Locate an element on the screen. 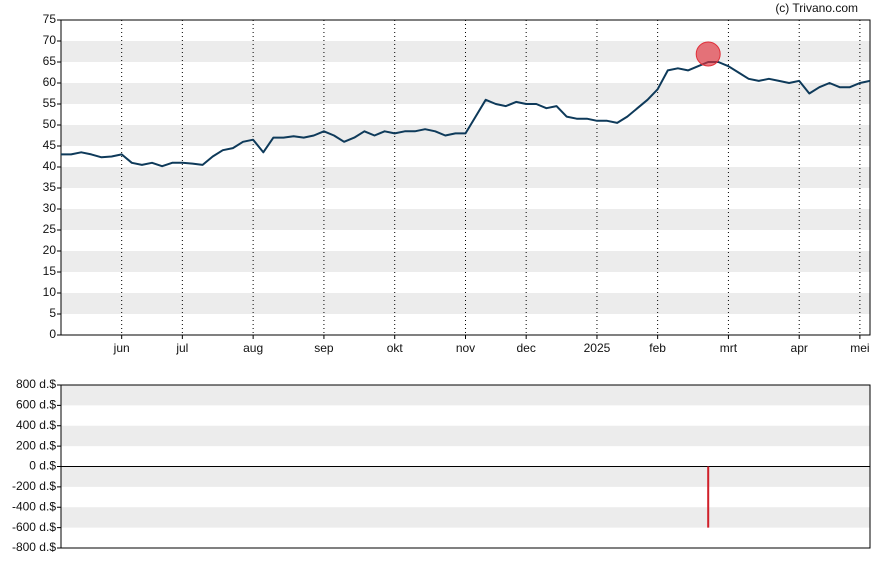 This screenshot has height=565, width=888. y-tick-label: 55 is located at coordinates (50, 103).